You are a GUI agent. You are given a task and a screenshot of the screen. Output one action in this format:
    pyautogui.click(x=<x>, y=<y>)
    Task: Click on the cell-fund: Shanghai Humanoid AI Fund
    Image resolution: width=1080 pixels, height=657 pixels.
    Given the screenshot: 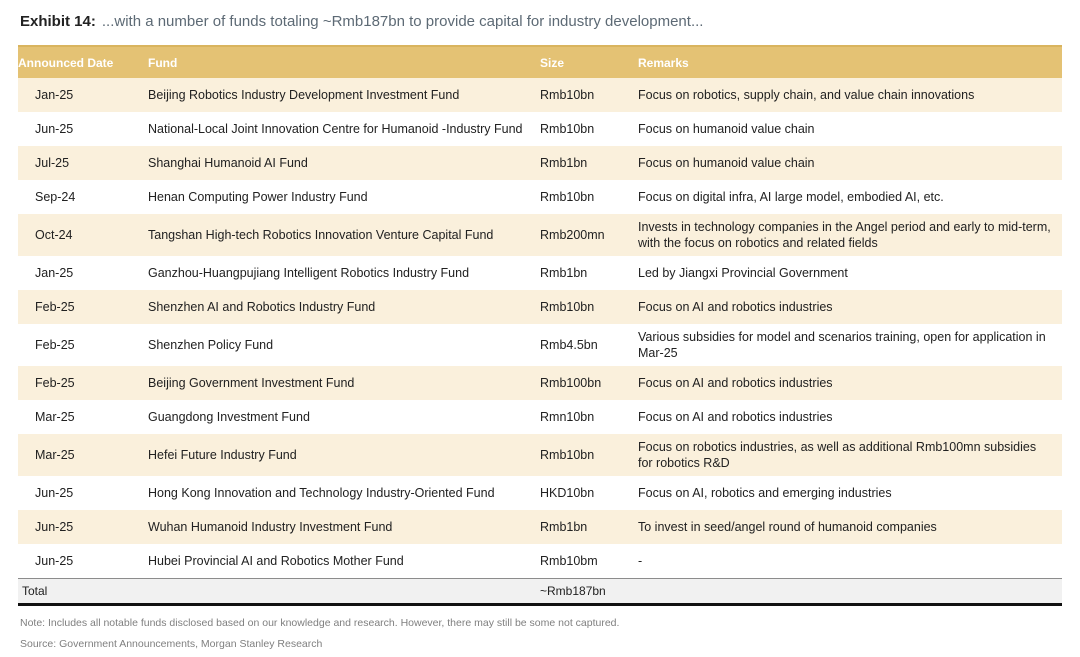 What is the action you would take?
    pyautogui.click(x=228, y=163)
    